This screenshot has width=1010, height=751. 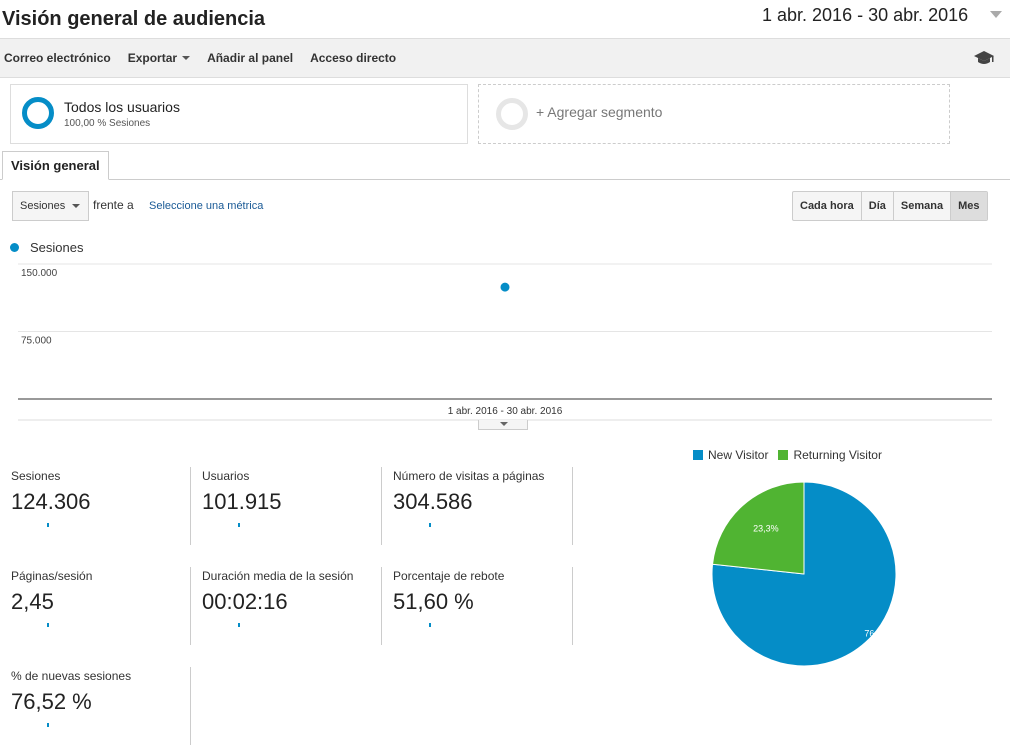 I want to click on graduation-cap-icon, so click(x=984, y=58).